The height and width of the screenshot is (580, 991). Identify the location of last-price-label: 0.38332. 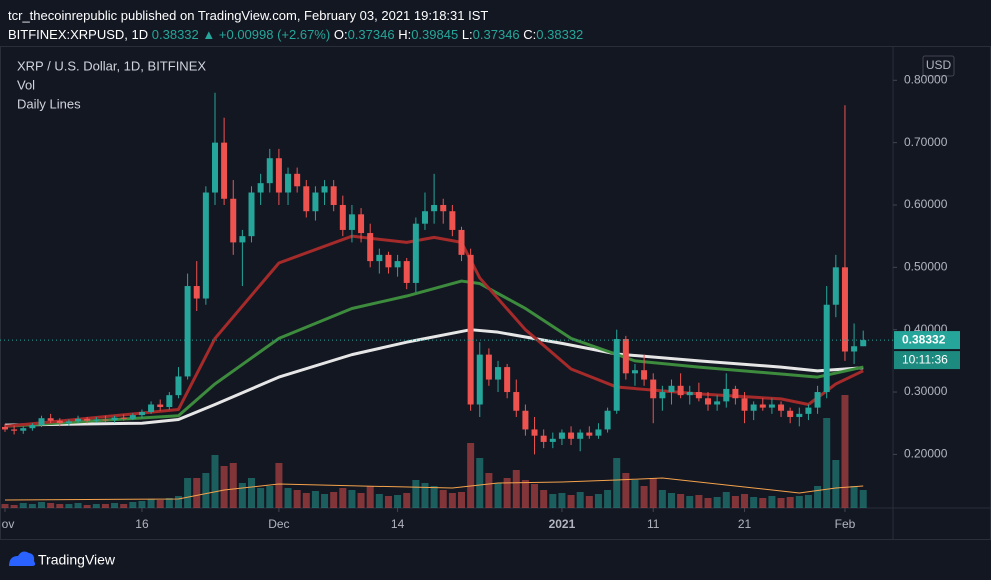
(924, 339).